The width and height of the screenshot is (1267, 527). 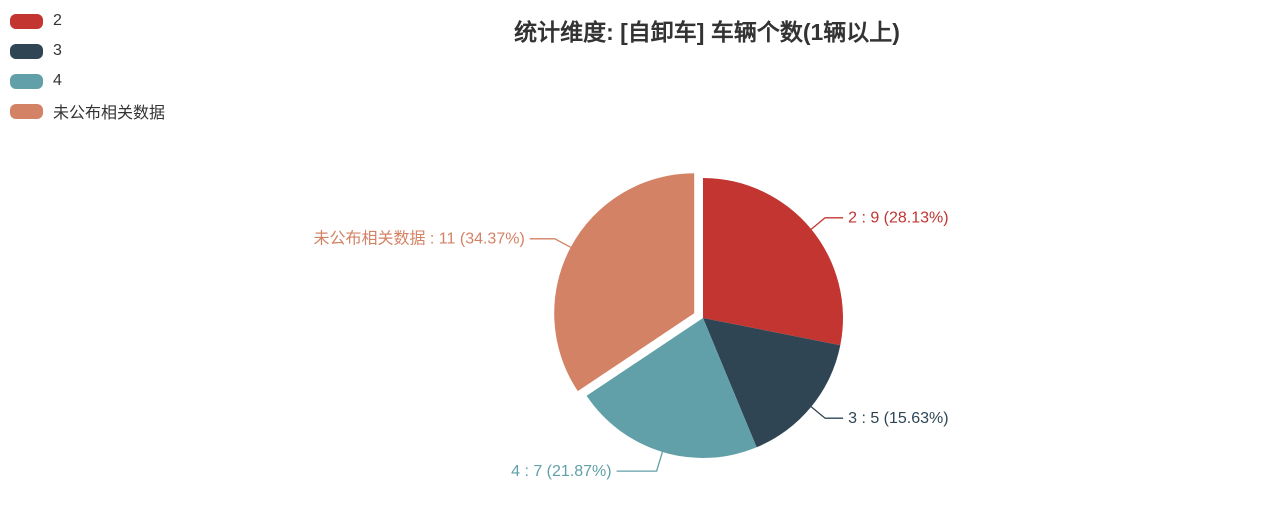 I want to click on pie-callout-未公布相关数据: 未公布相关数据 : 11 (34.37%), so click(x=442, y=239).